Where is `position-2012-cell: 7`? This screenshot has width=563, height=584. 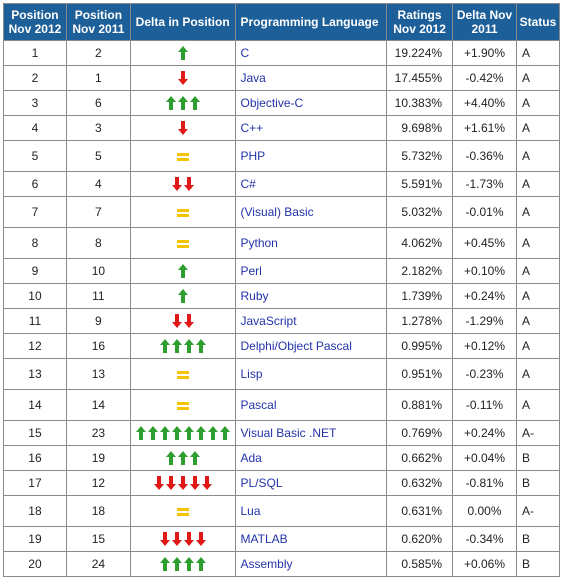
position-2012-cell: 7 is located at coordinates (35, 212).